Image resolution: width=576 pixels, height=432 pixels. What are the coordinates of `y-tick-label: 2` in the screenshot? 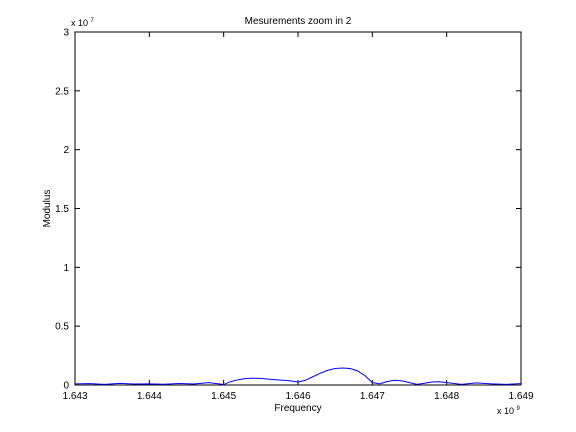 It's located at (66, 150).